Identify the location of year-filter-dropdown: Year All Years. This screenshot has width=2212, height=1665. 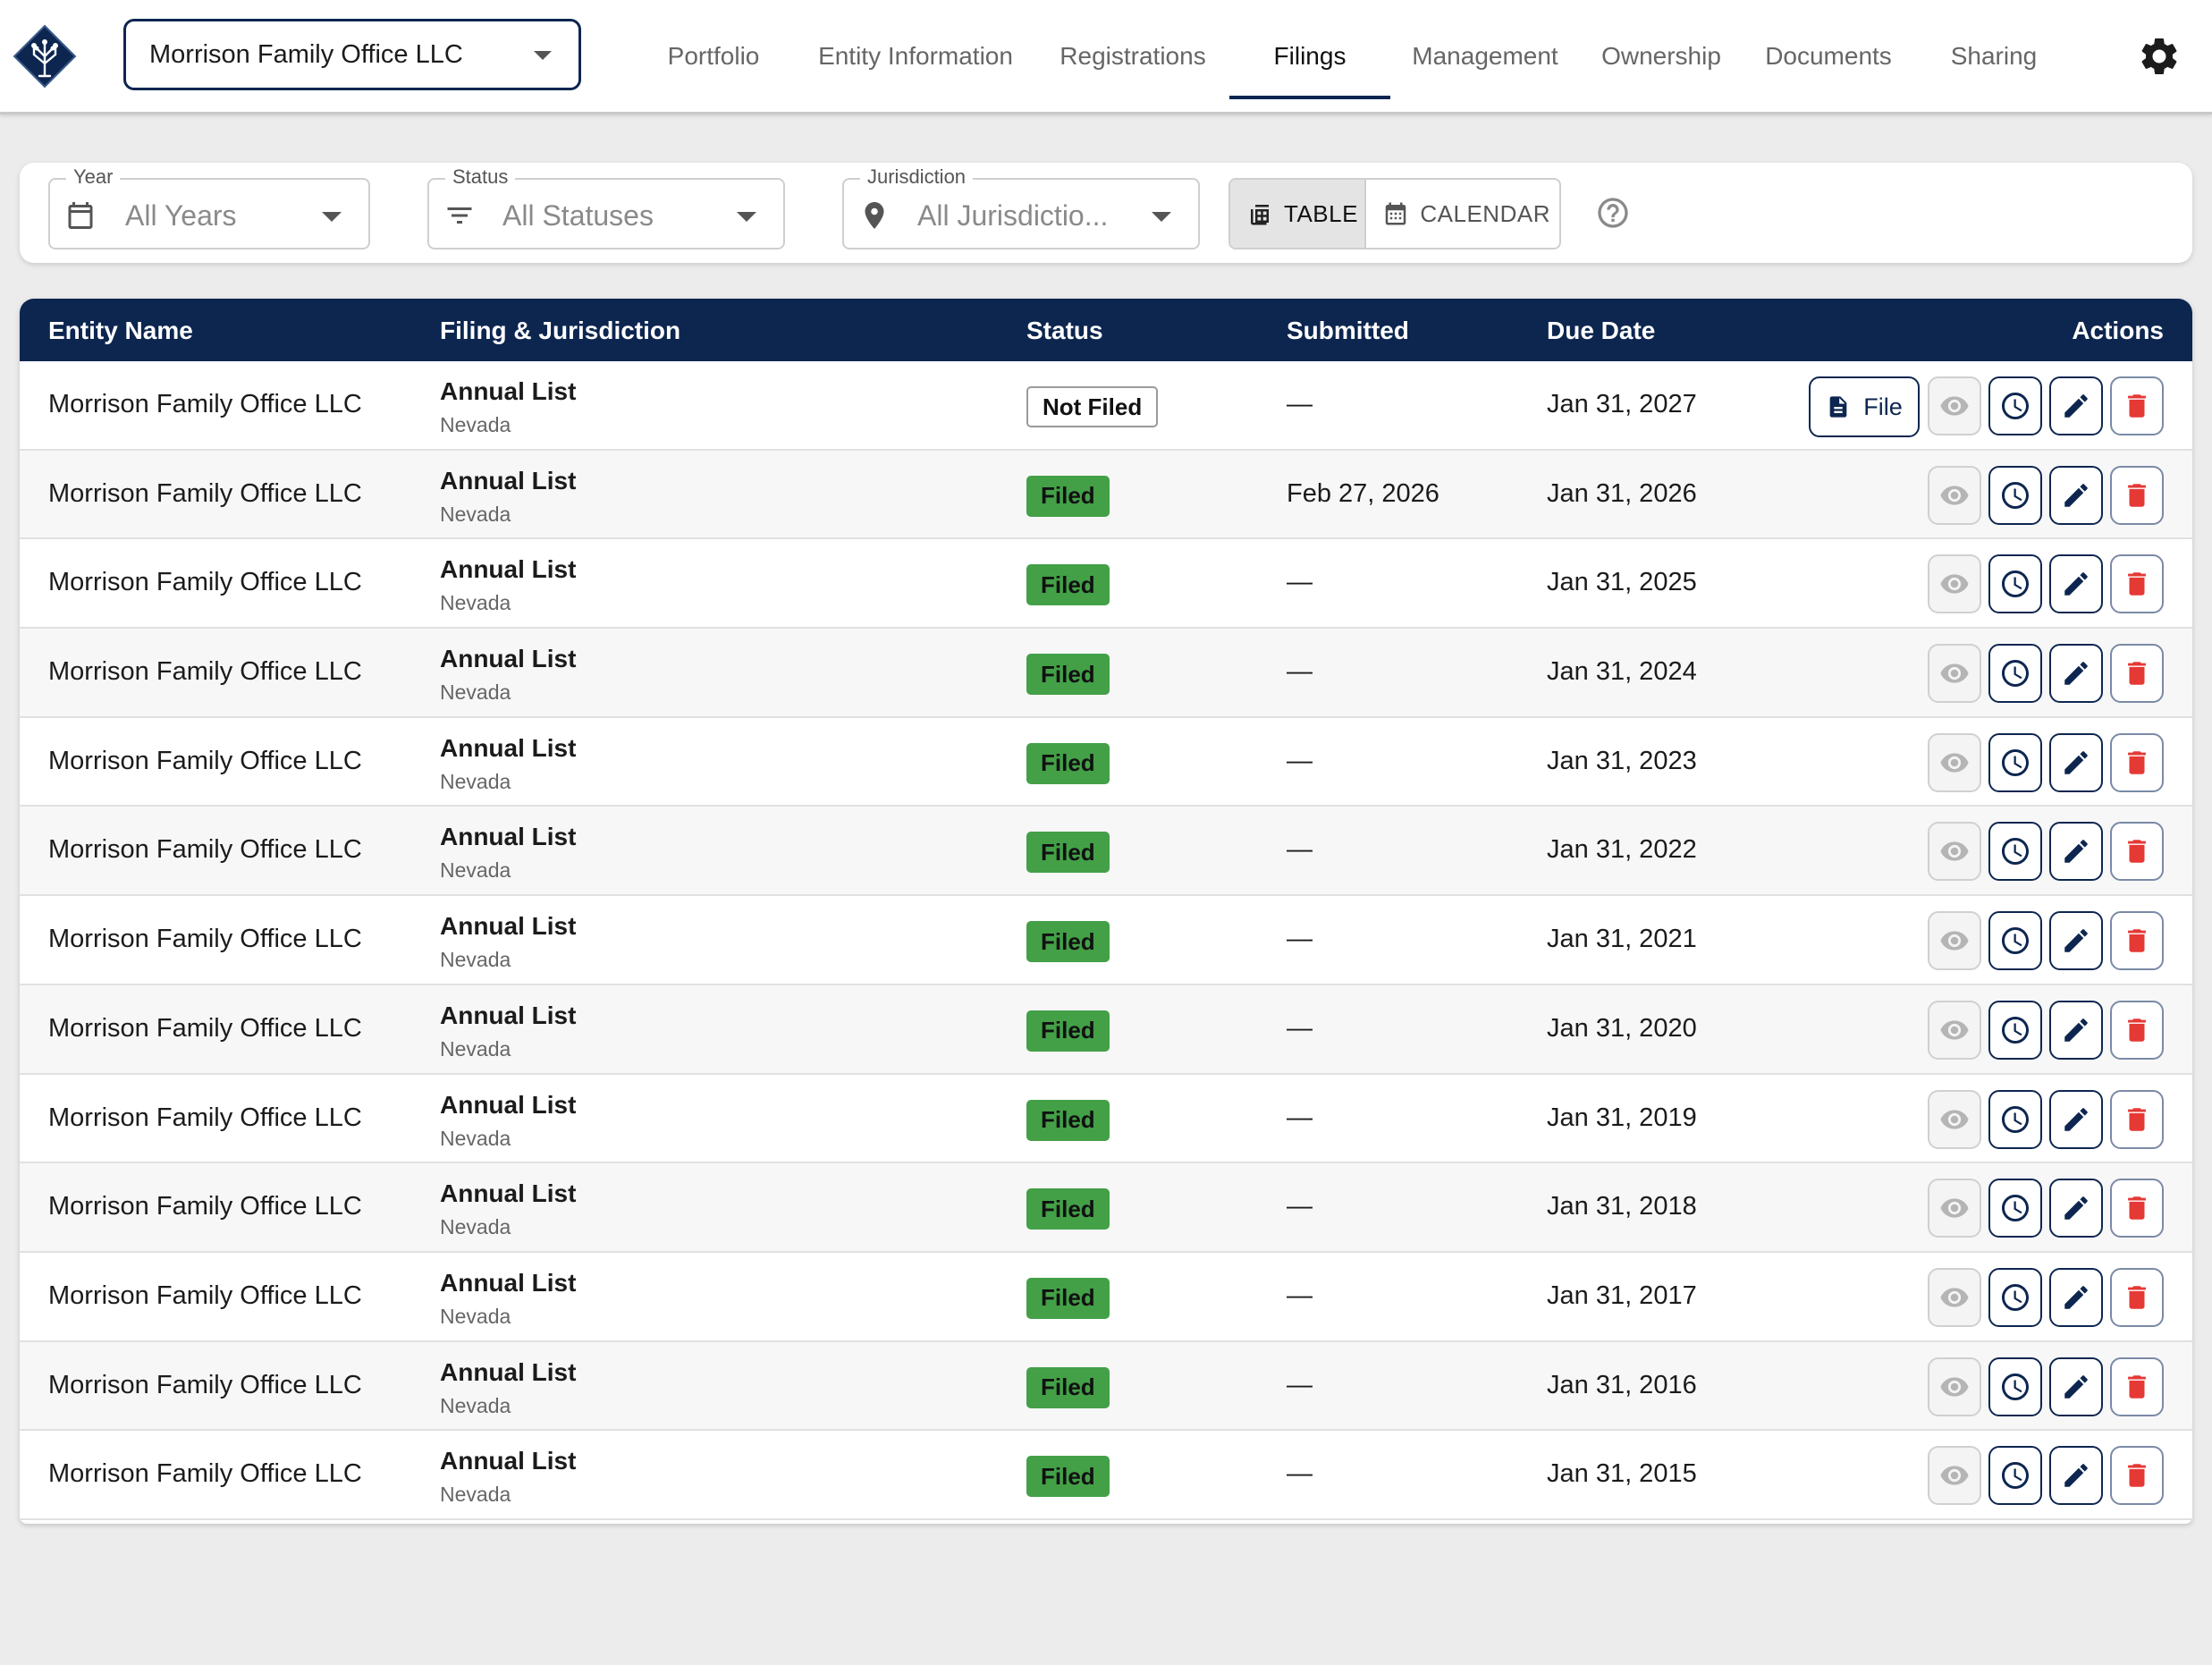
(209, 207).